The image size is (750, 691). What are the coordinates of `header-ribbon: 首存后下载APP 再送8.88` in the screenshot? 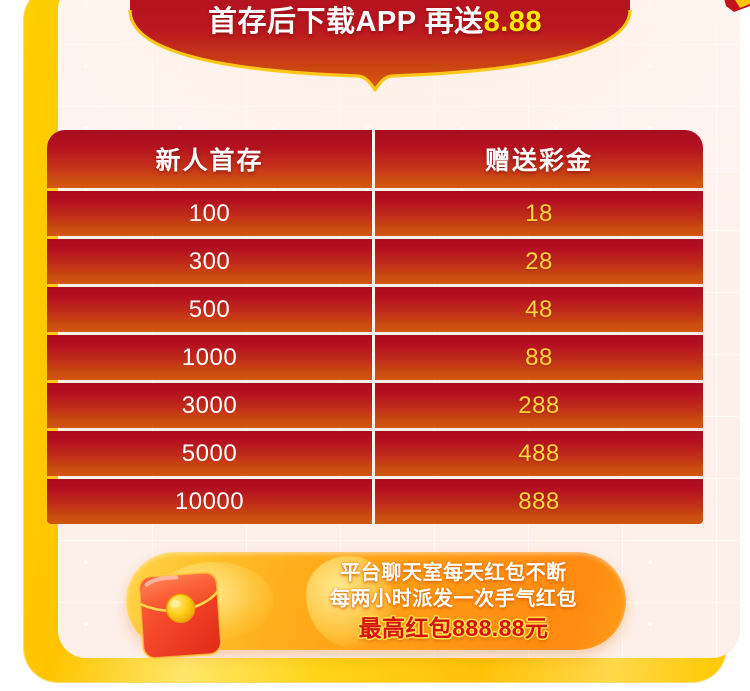 It's located at (375, 47).